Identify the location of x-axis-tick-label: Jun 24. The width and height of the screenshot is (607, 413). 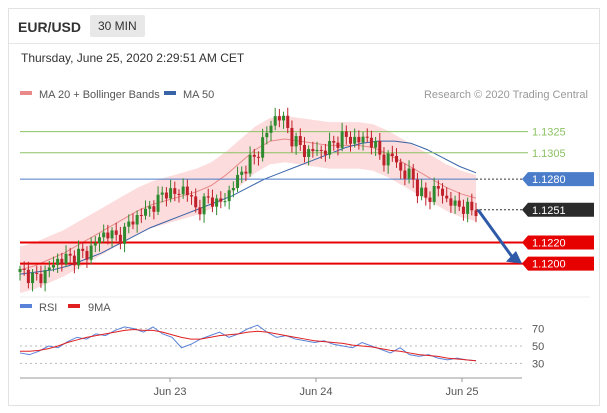
(315, 392).